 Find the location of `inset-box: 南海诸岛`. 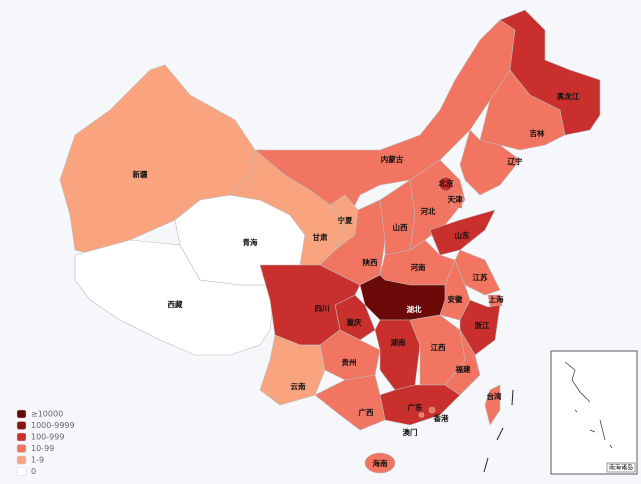

inset-box: 南海诸岛 is located at coordinates (594, 412).